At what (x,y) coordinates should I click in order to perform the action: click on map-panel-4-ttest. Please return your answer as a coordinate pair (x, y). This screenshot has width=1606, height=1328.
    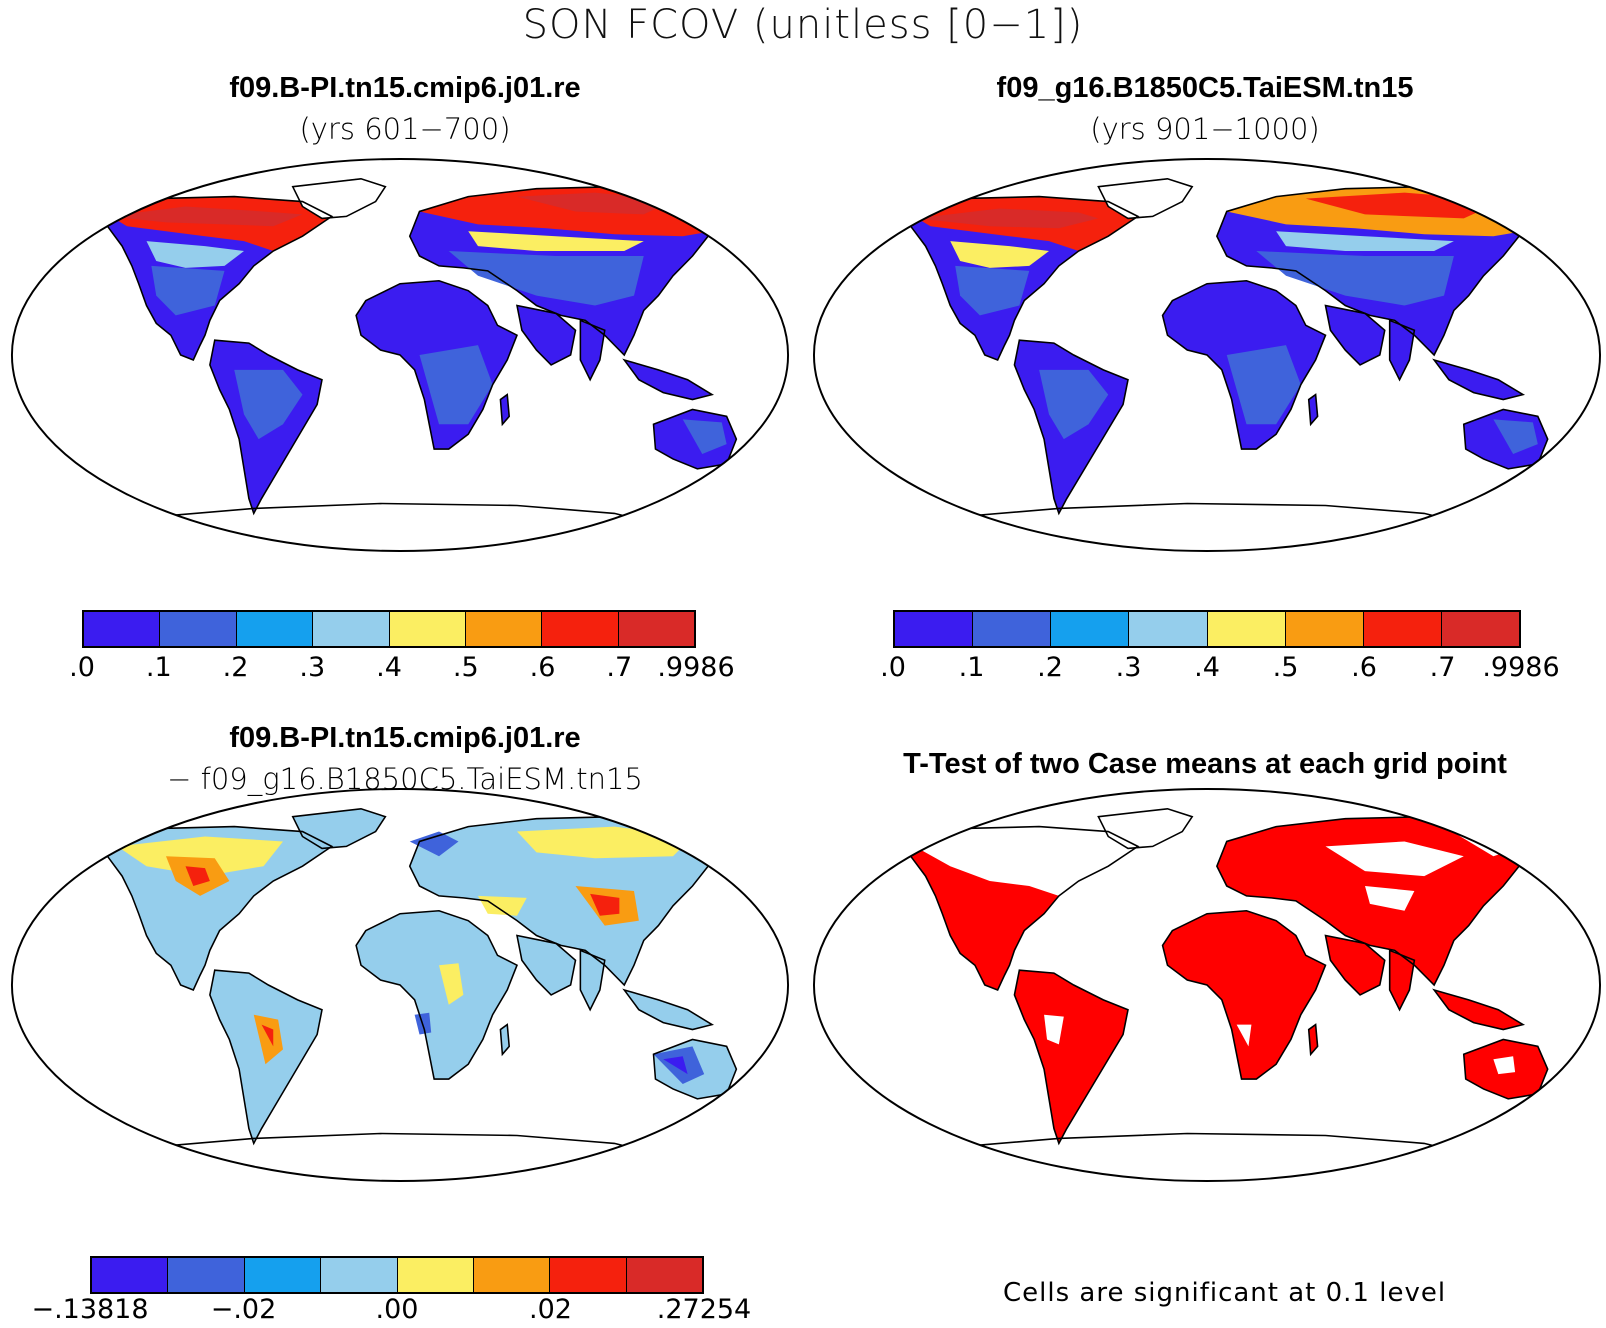
    Looking at the image, I should click on (1207, 985).